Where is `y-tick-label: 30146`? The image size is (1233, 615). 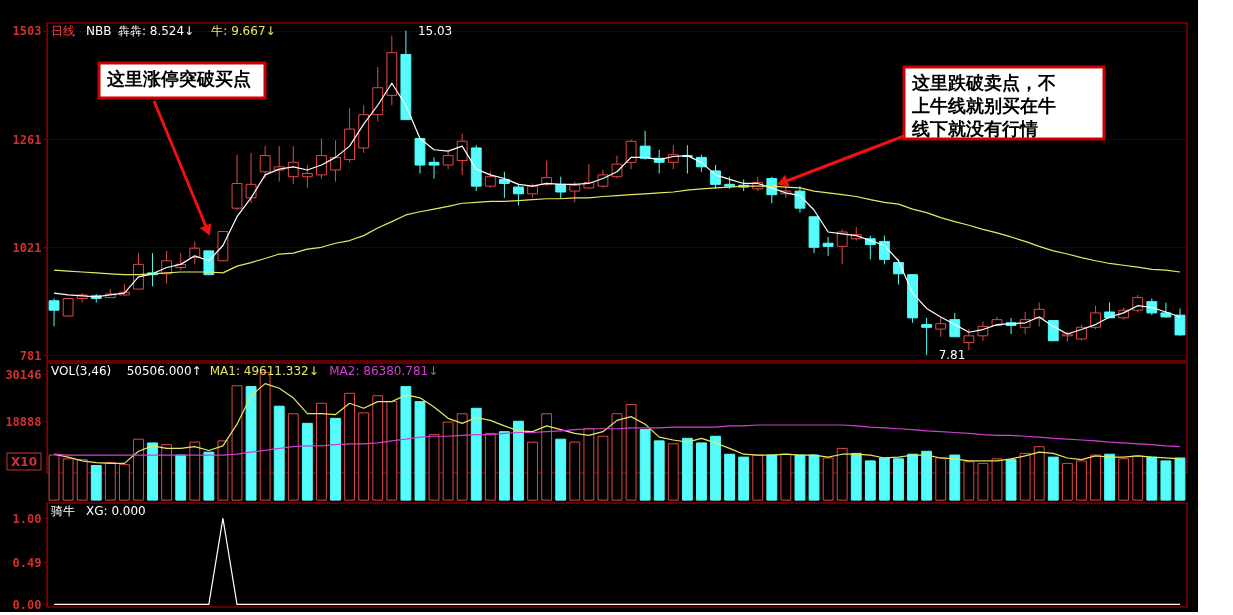
y-tick-label: 30146 is located at coordinates (23, 374).